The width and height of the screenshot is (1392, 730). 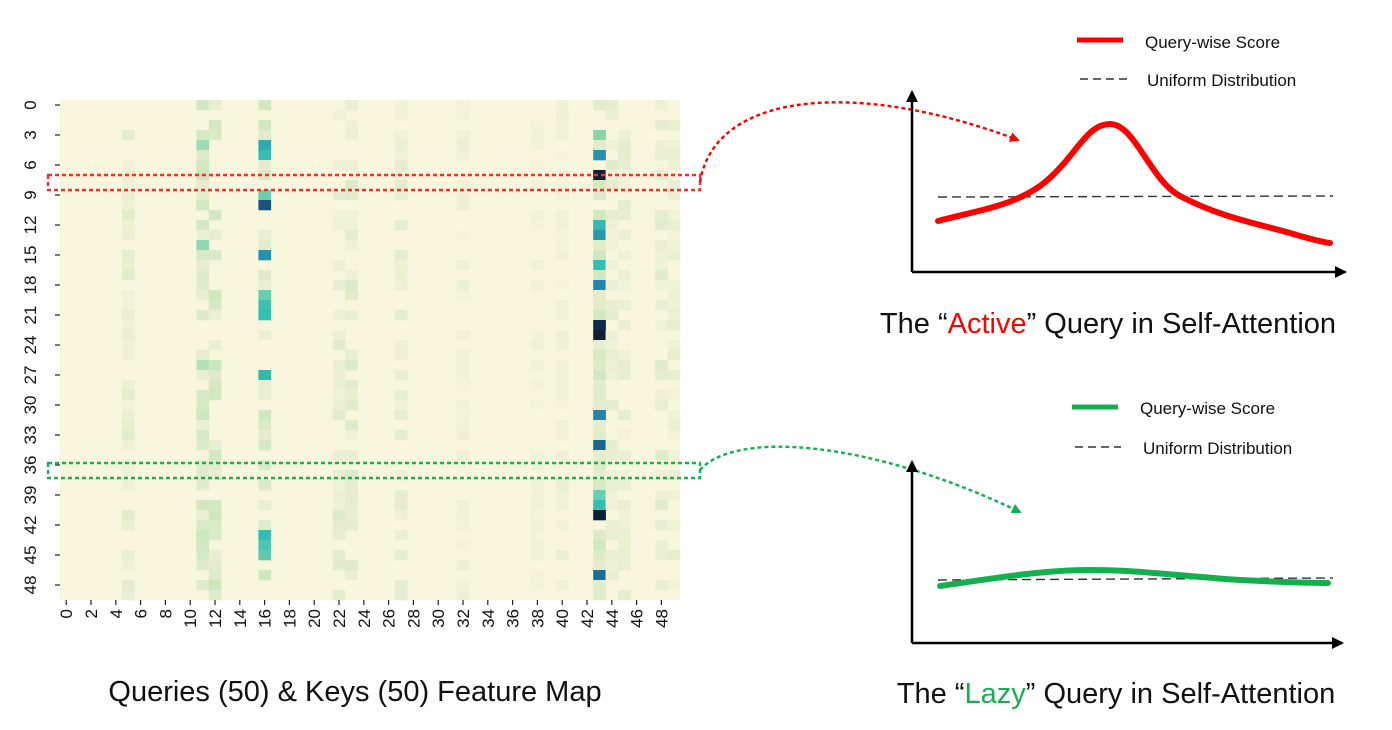 I want to click on x-tick-label: 12, so click(x=215, y=618).